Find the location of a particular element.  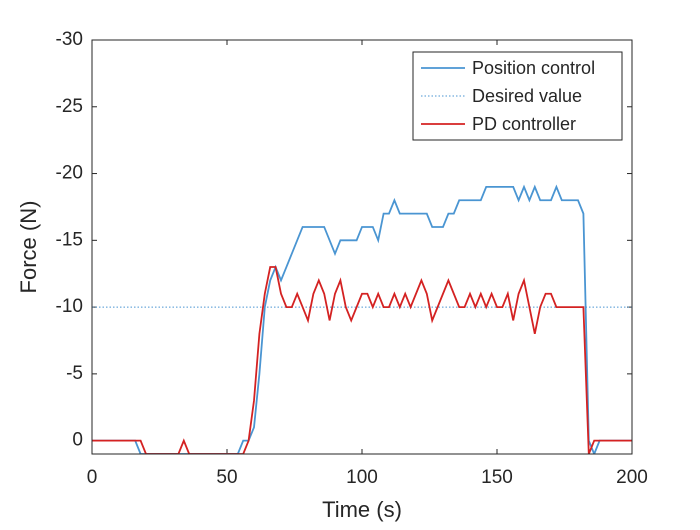

y-tick-label: -15 is located at coordinates (69, 239).